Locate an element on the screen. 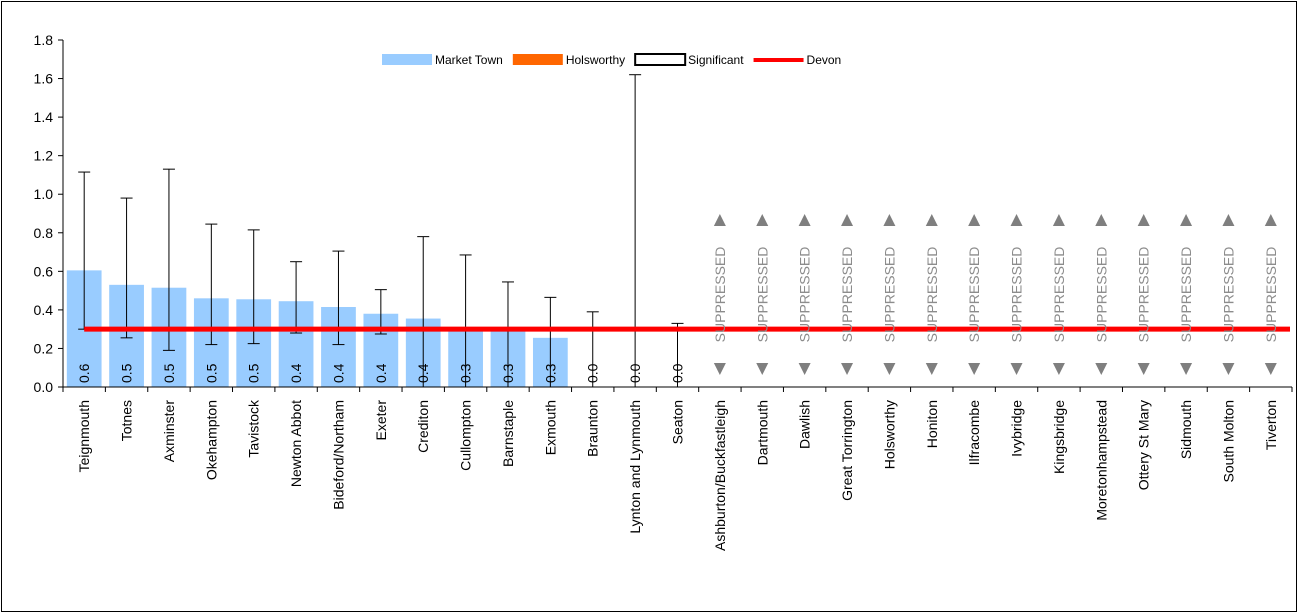 The width and height of the screenshot is (1299, 614). category-label-2: Axminster is located at coordinates (169, 431).